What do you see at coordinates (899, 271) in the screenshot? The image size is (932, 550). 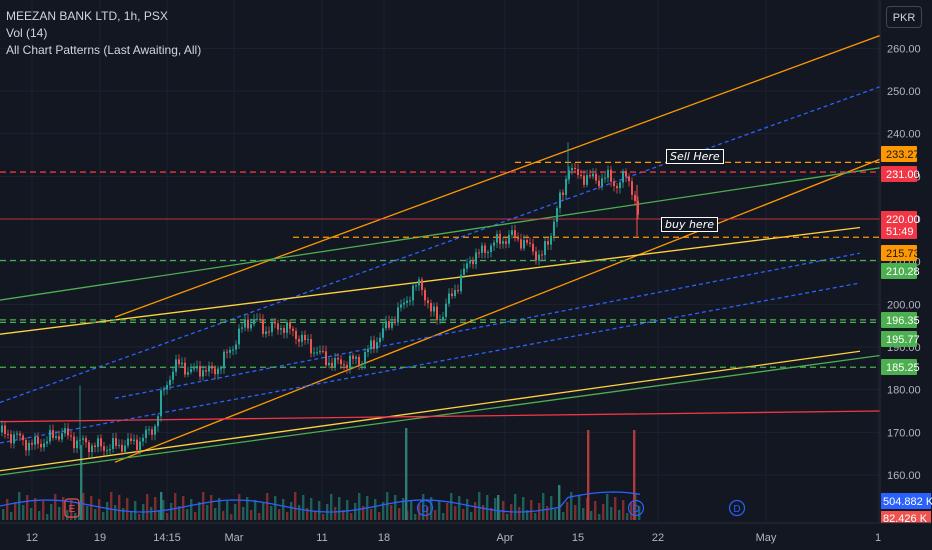 I see `price-label-box` at bounding box center [899, 271].